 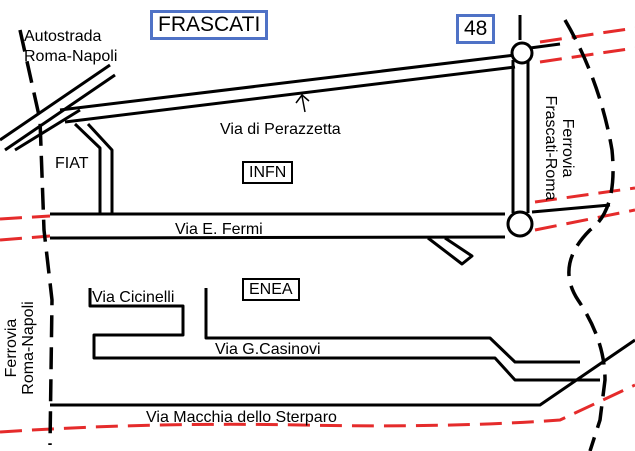 I want to click on perazzetta-arrow, so click(x=302, y=103).